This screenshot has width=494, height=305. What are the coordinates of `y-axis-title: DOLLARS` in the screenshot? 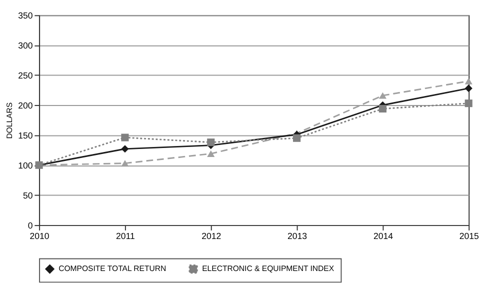 It's located at (9, 120).